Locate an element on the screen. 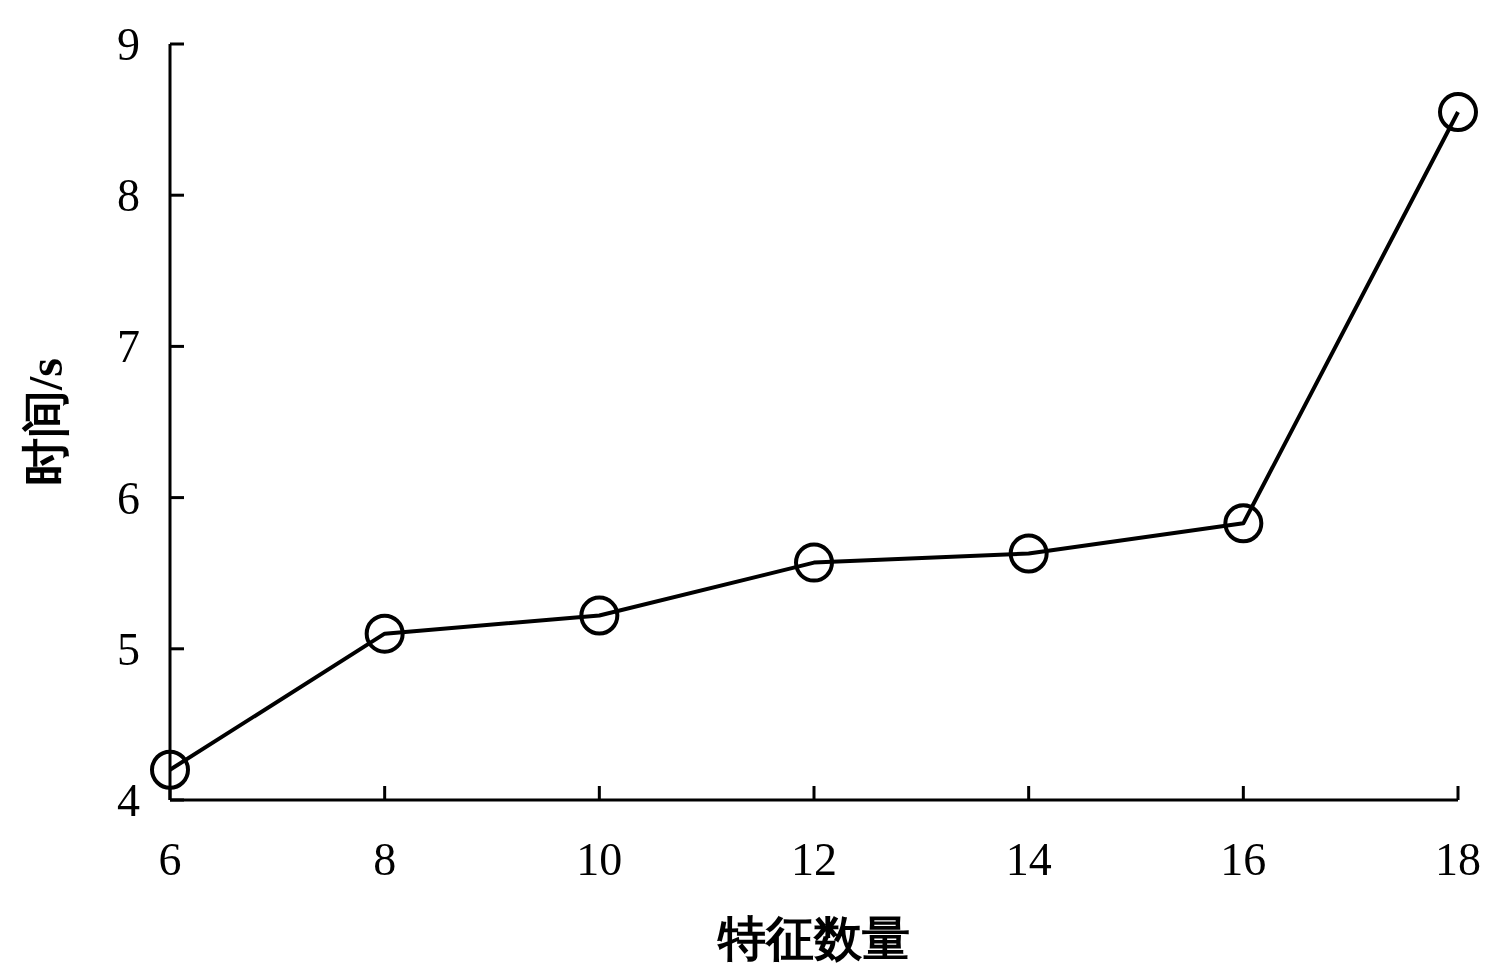  x-tick-label: 8 is located at coordinates (385, 859).